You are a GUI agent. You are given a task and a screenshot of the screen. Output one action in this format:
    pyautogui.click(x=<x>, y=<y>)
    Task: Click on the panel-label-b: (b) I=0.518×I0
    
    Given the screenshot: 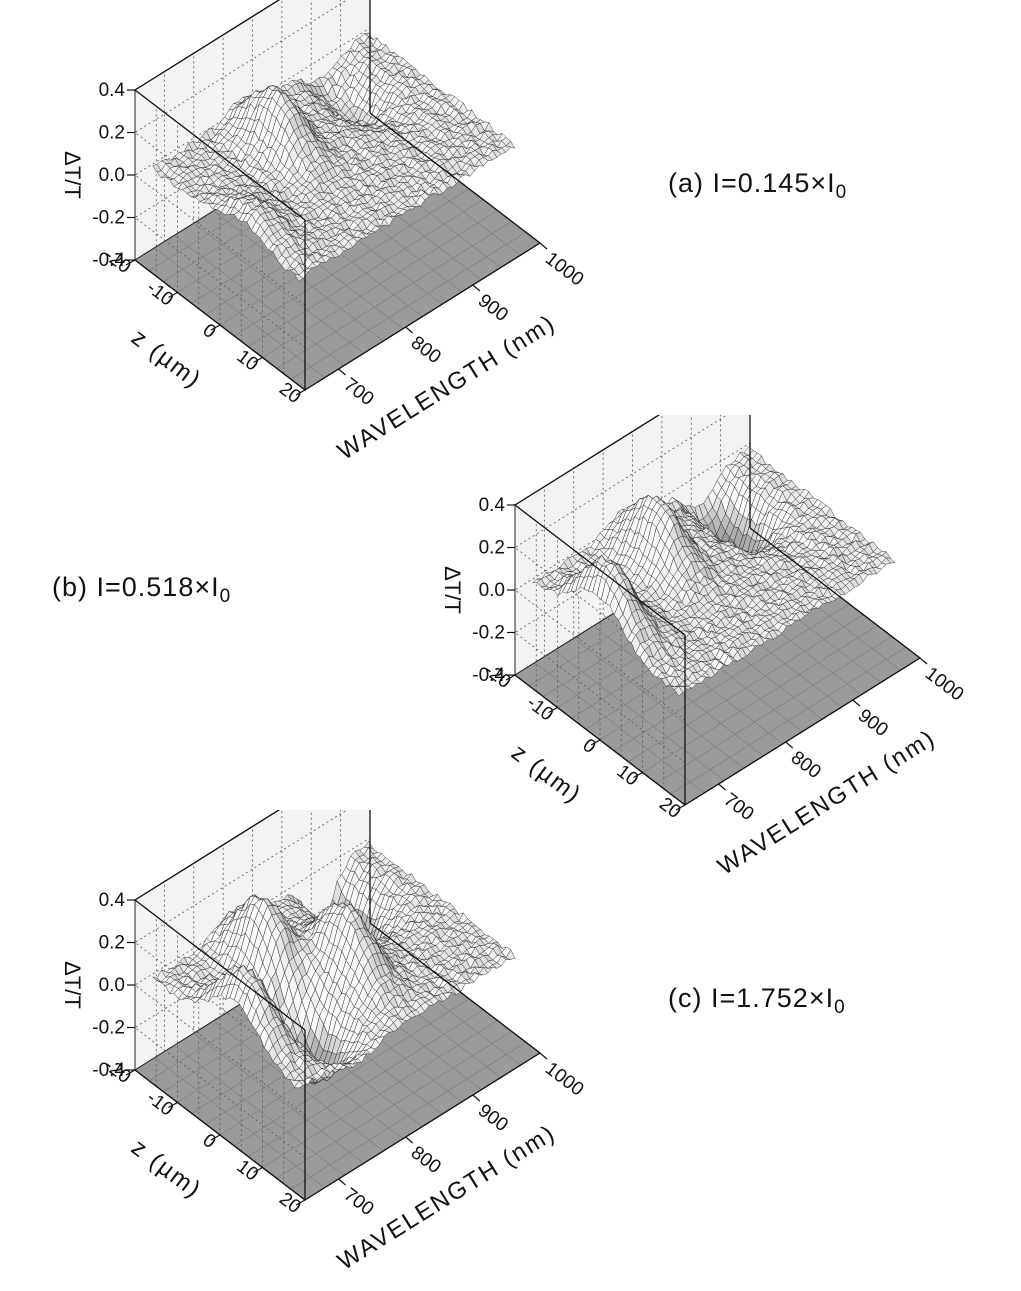 What is the action you would take?
    pyautogui.click(x=142, y=589)
    